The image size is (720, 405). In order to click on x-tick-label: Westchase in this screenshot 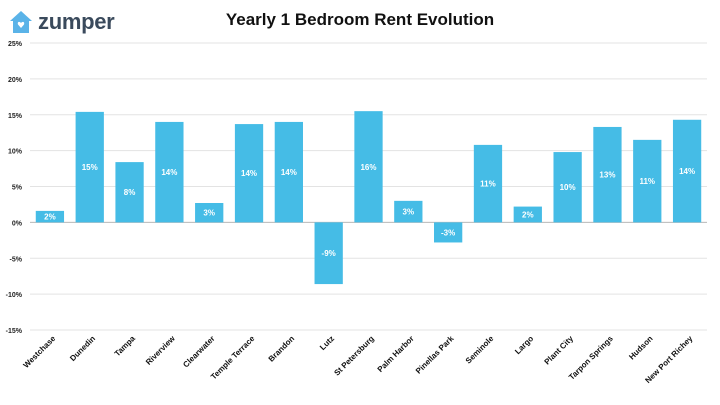, I will do `click(40, 352)`.